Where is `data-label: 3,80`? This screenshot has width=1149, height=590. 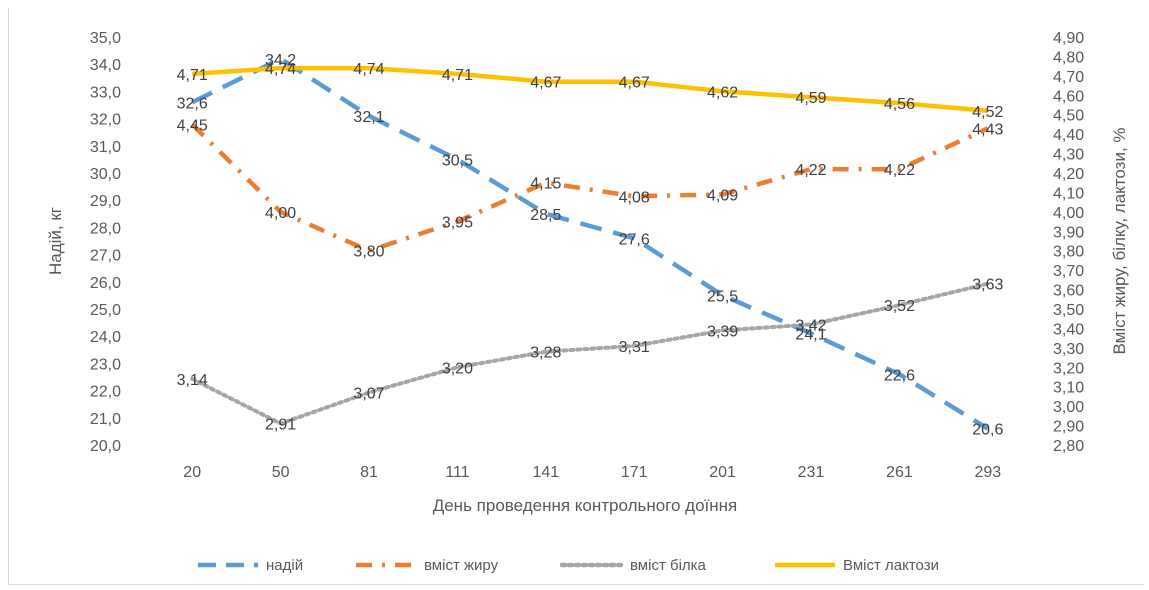
data-label: 3,80 is located at coordinates (368, 252).